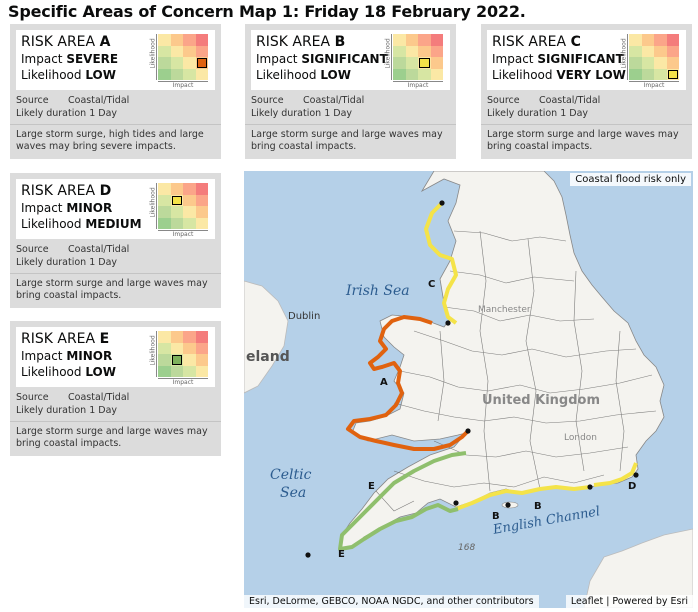 This screenshot has width=698, height=612. I want to click on coastline-area-c, so click(441, 263).